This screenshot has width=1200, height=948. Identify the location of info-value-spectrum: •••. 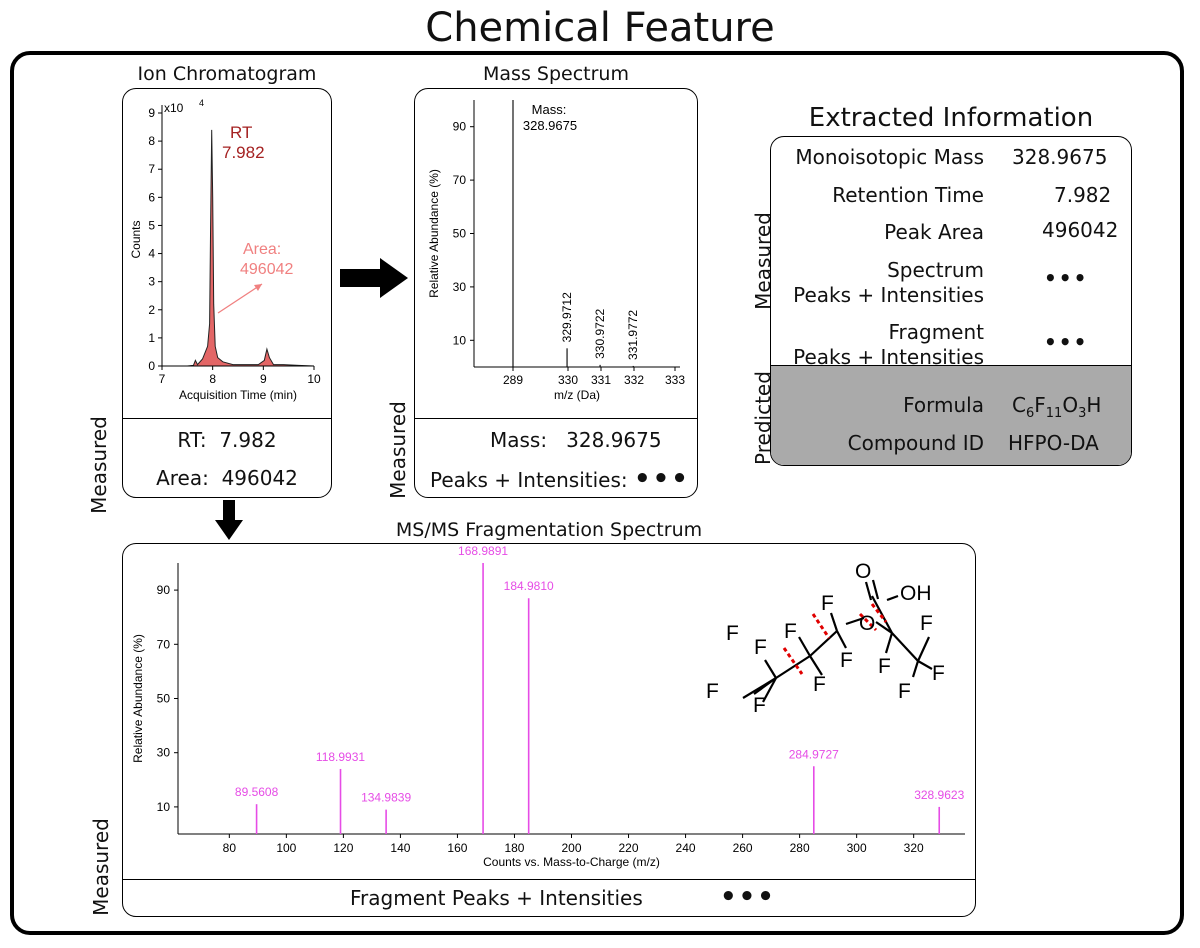
(1066, 278).